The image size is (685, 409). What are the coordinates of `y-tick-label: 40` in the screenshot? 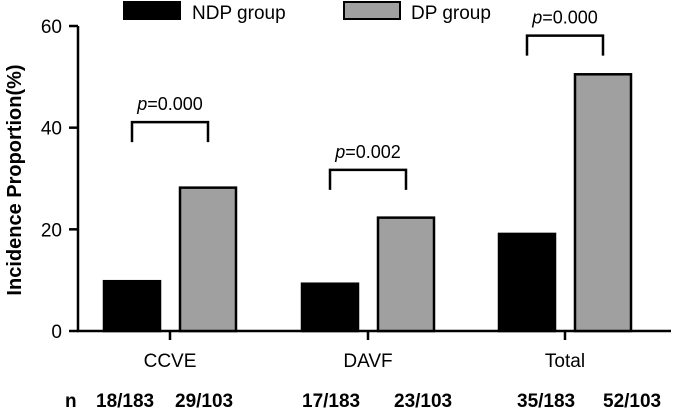 It's located at (51, 129).